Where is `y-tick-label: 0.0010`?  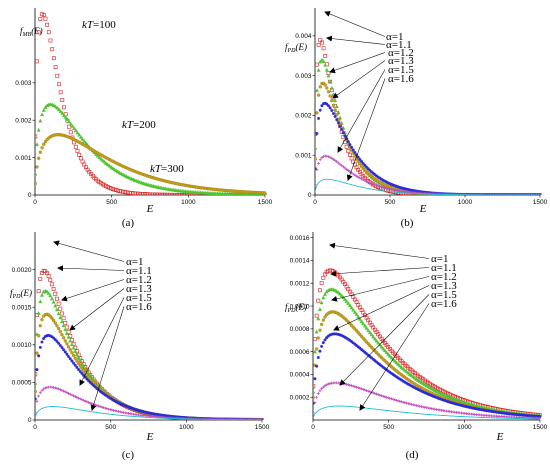 y-tick-label: 0.0010 is located at coordinates (300, 306).